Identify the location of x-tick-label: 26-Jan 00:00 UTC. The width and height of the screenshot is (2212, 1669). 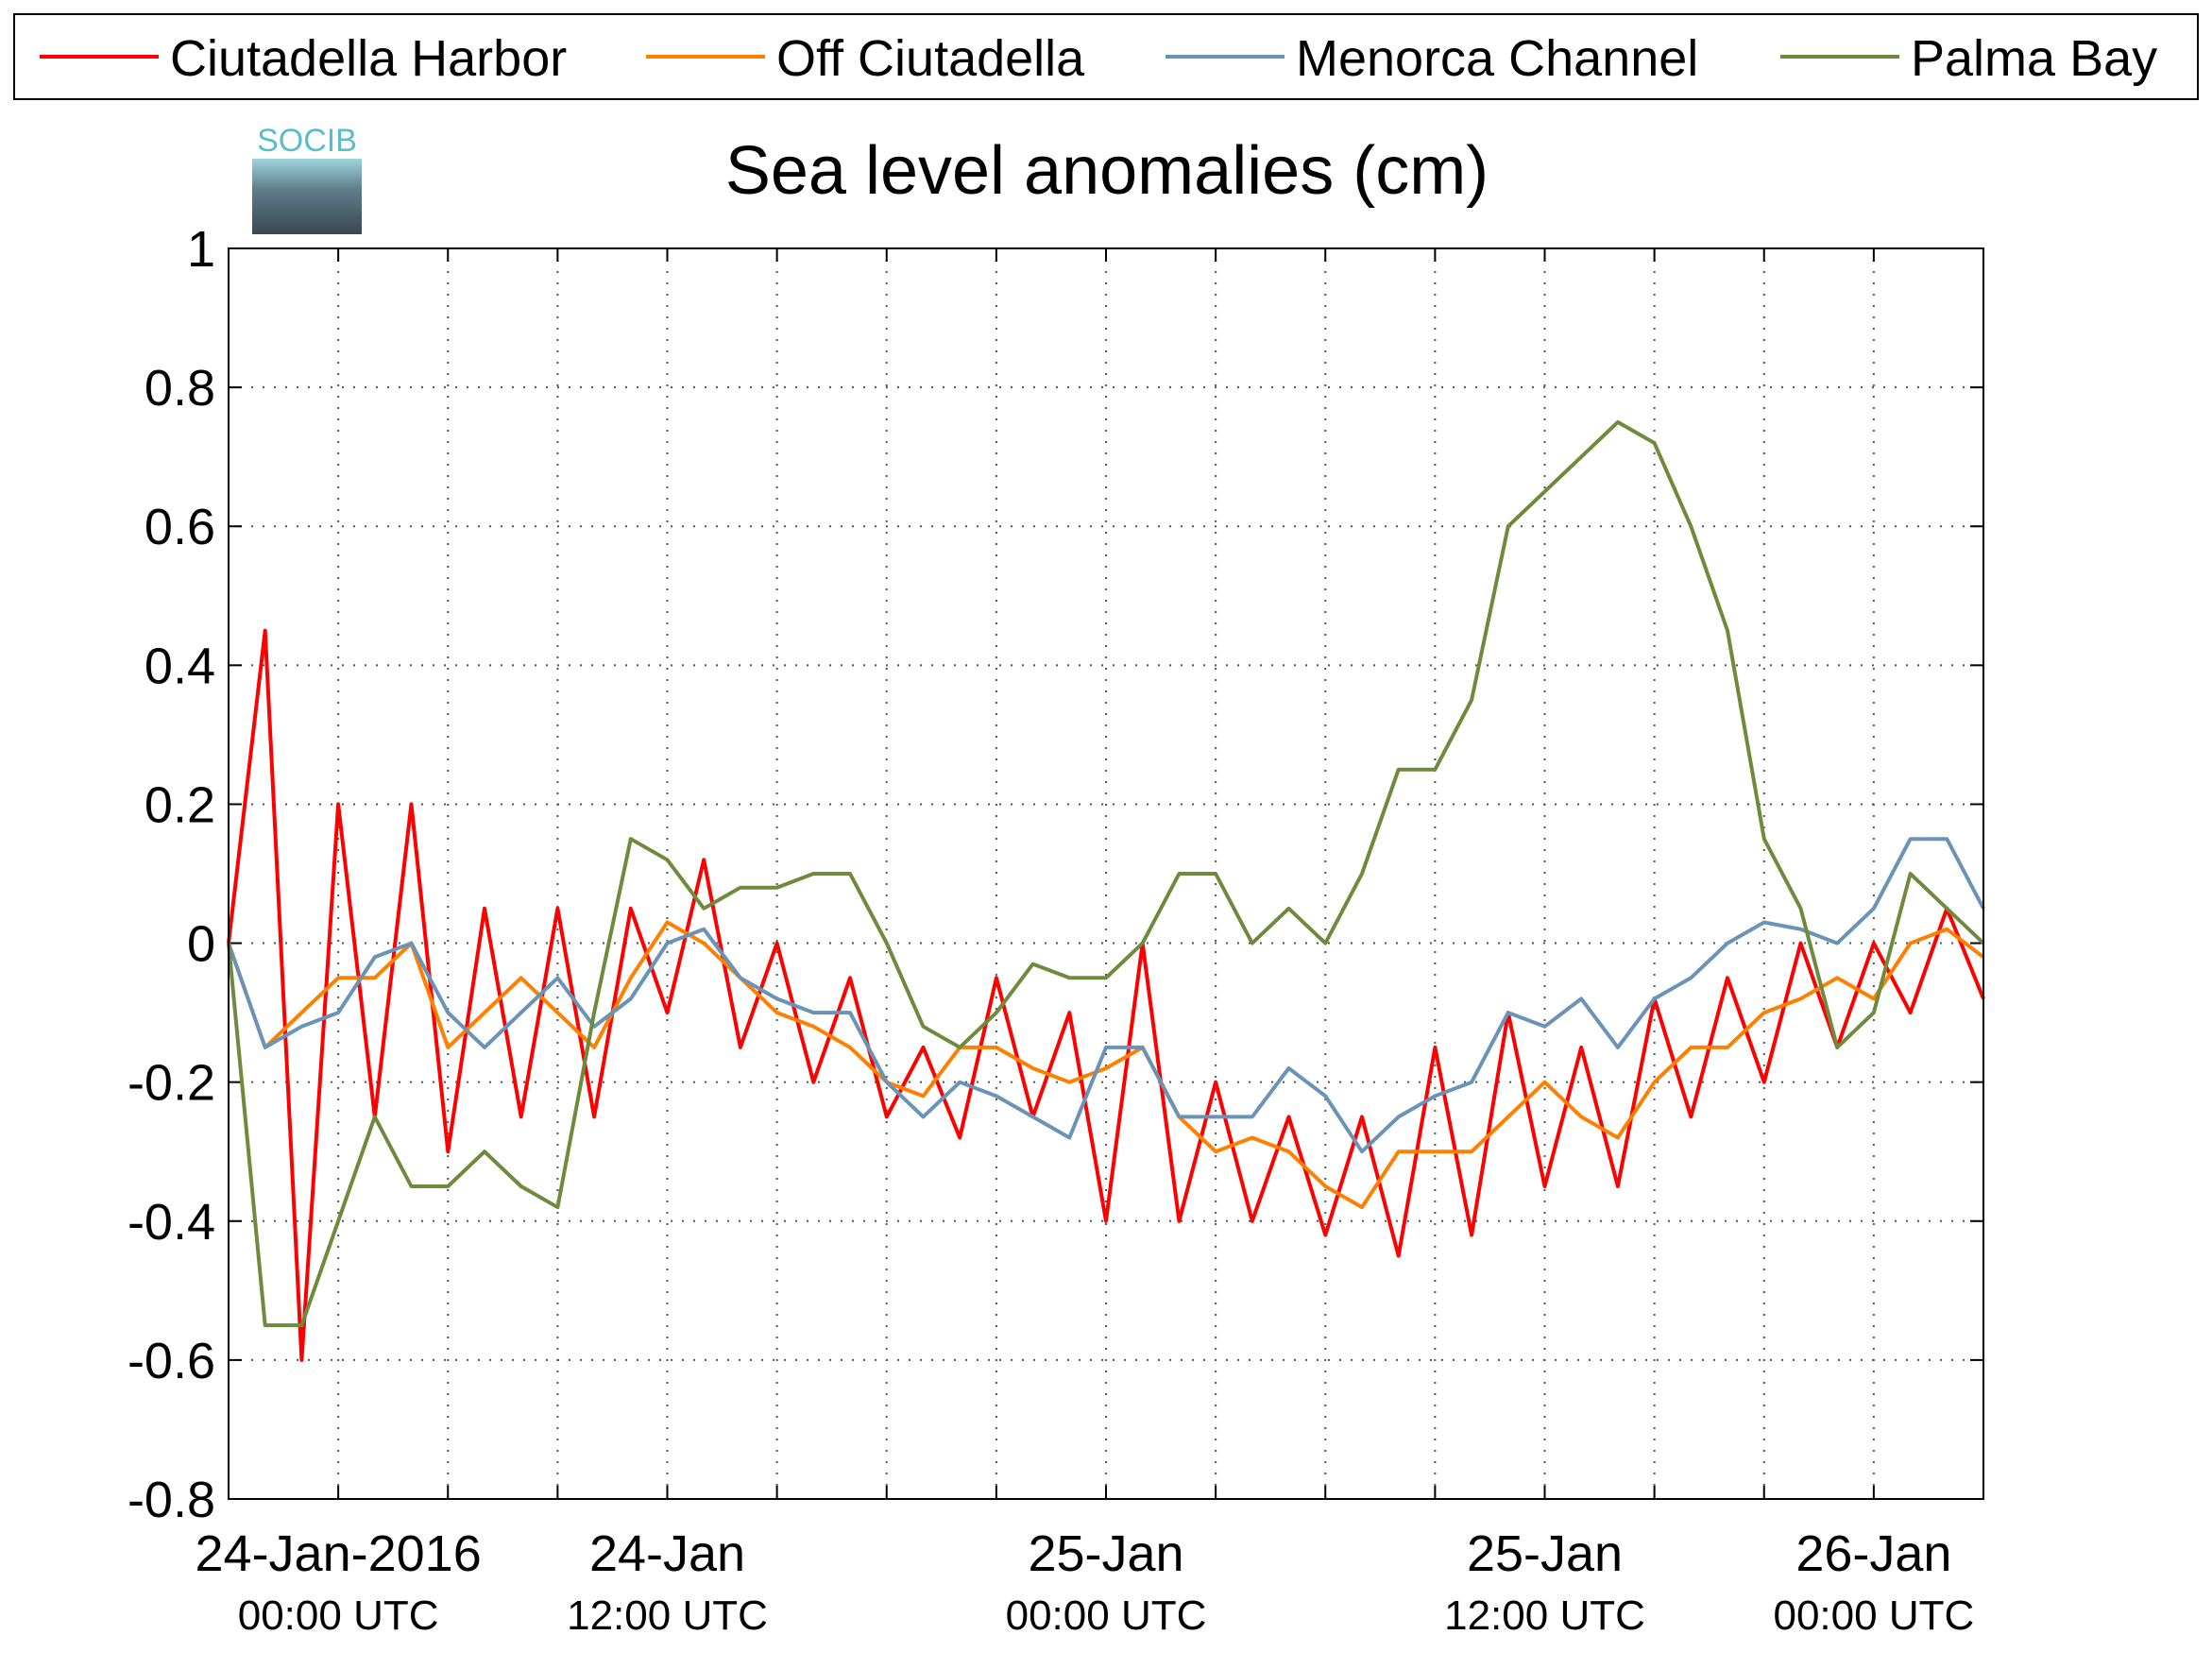
(1873, 1582).